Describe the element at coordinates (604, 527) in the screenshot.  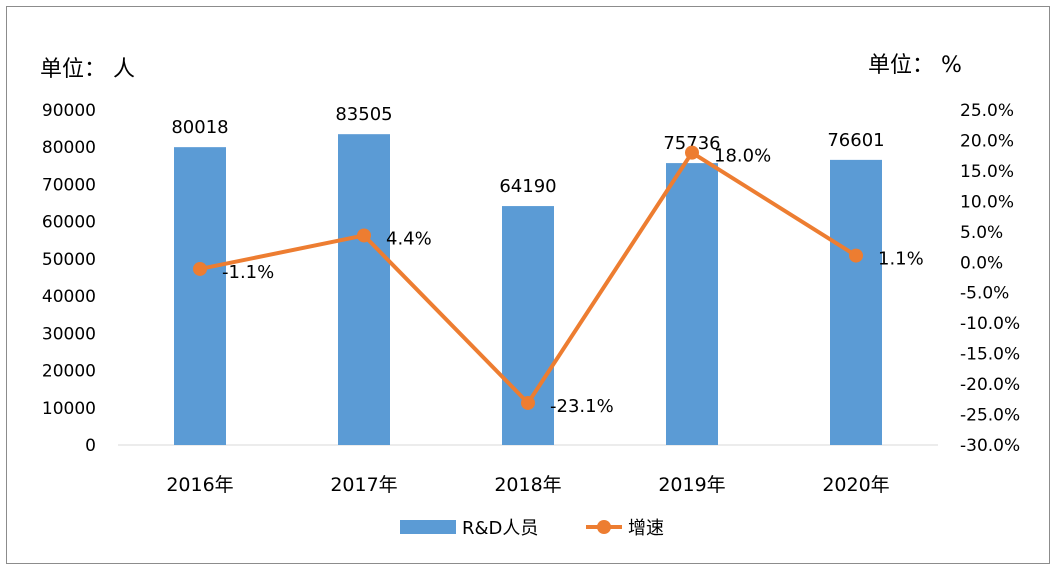
I see `legend-swatch-marker` at that location.